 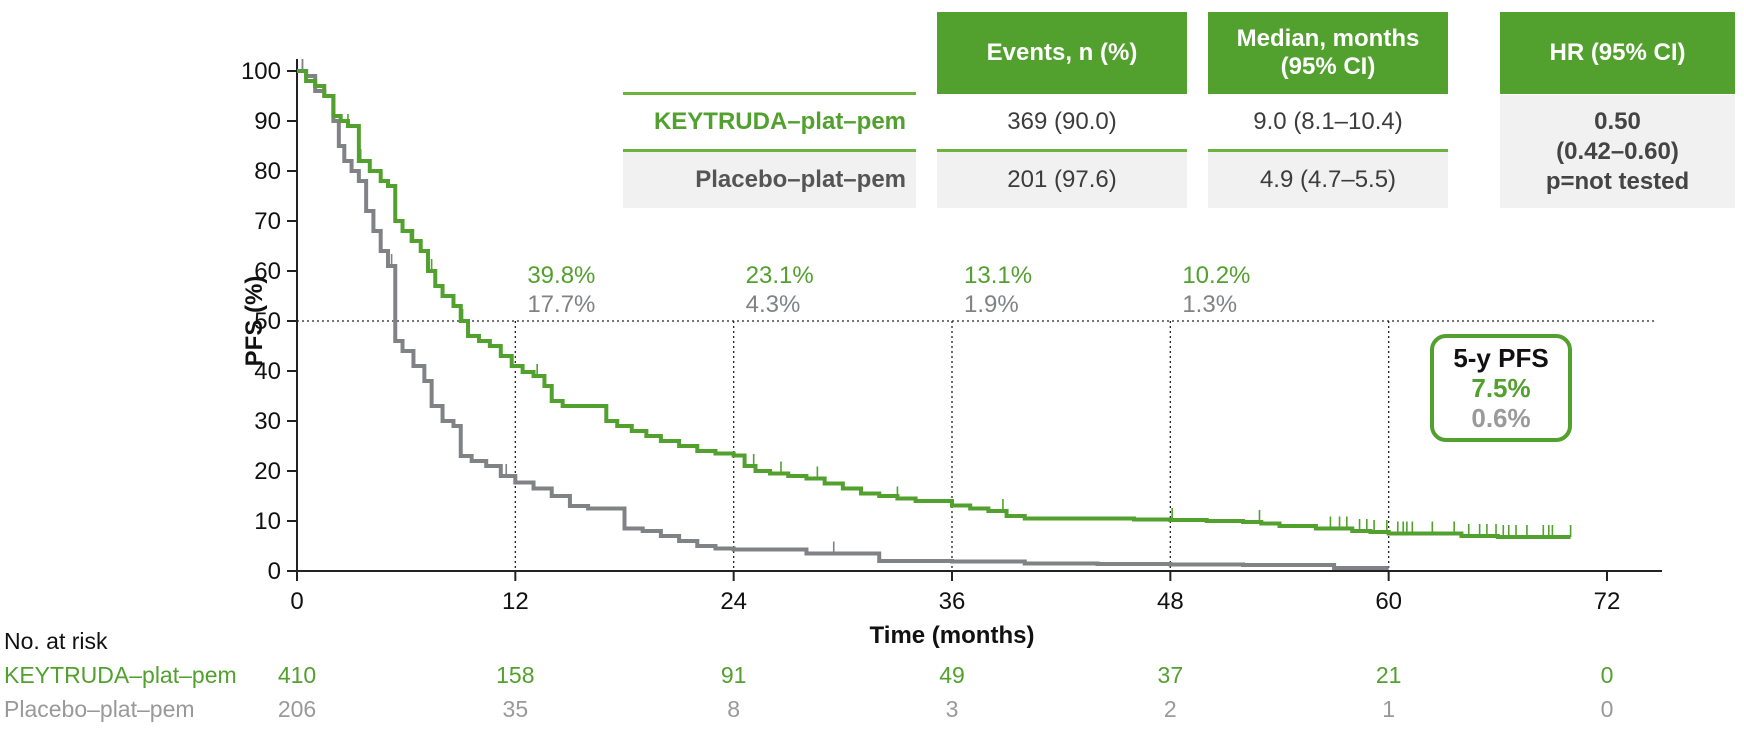 What do you see at coordinates (1170, 601) in the screenshot?
I see `x-tick-label: 48` at bounding box center [1170, 601].